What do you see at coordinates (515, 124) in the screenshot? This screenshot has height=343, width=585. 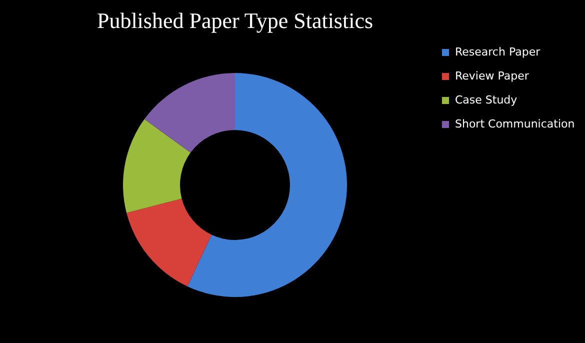 I see `legend-label: Short Communication` at bounding box center [515, 124].